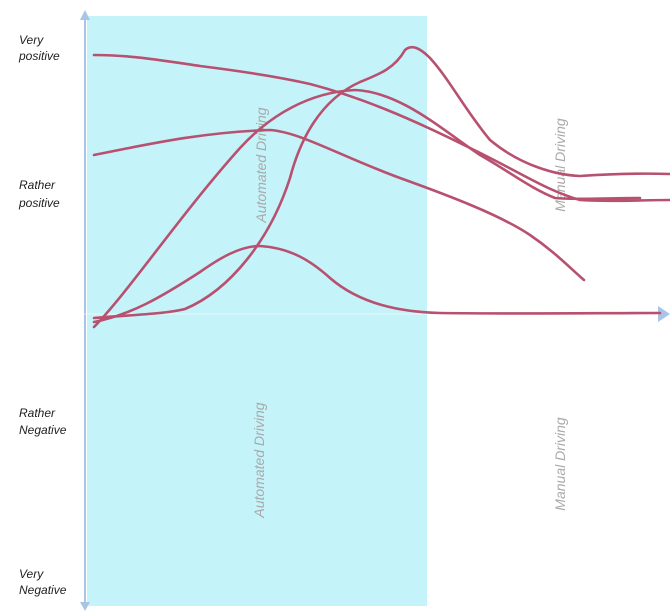 The image size is (670, 612). What do you see at coordinates (259, 460) in the screenshot?
I see `phase-label-automated-lower: Automated Driving` at bounding box center [259, 460].